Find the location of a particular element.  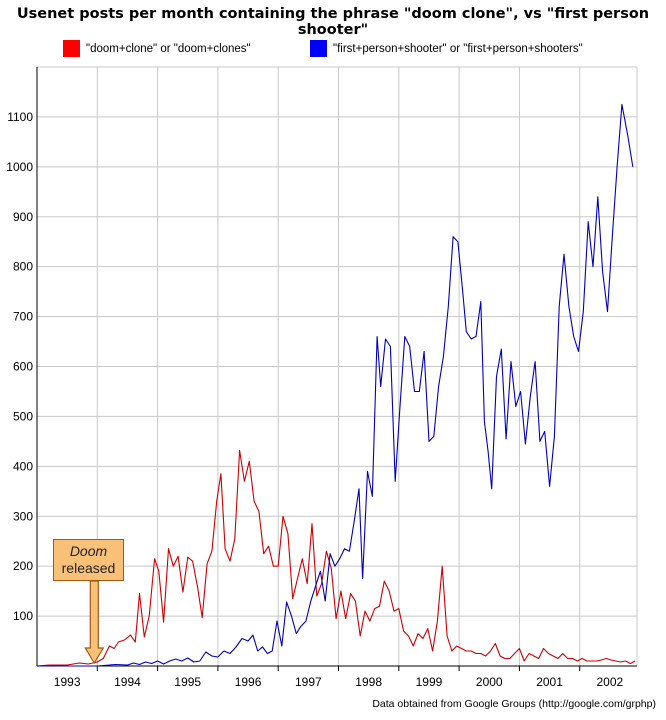

x-tick-label: 2002 is located at coordinates (610, 682).